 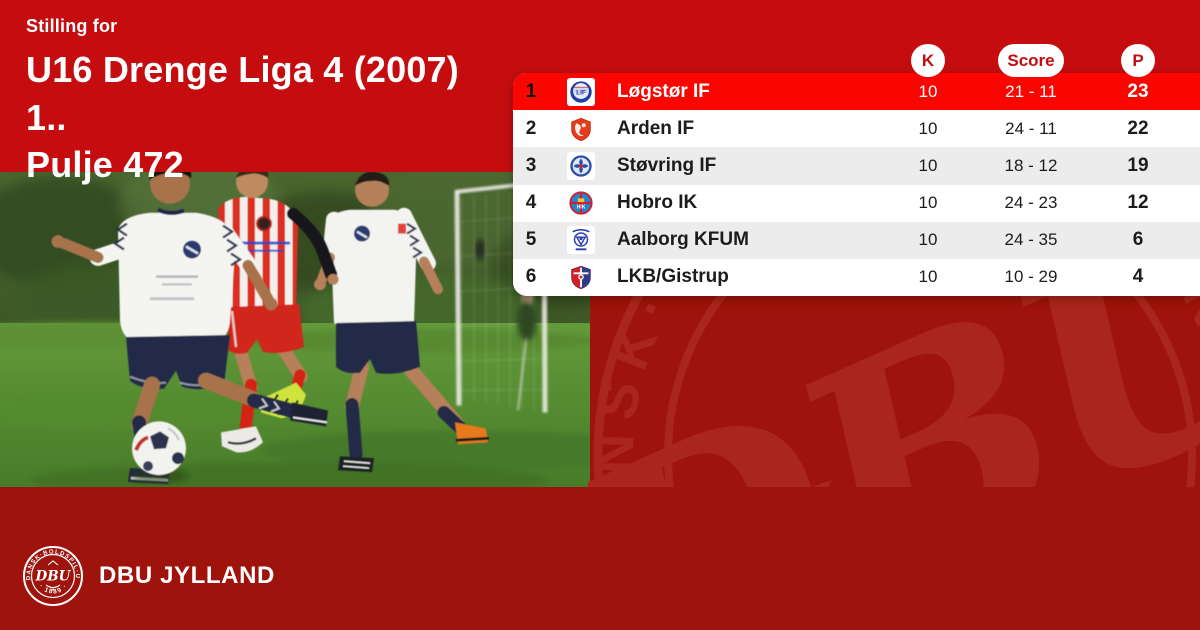 What do you see at coordinates (1031, 277) in the screenshot?
I see `goal-score: 10 - 29` at bounding box center [1031, 277].